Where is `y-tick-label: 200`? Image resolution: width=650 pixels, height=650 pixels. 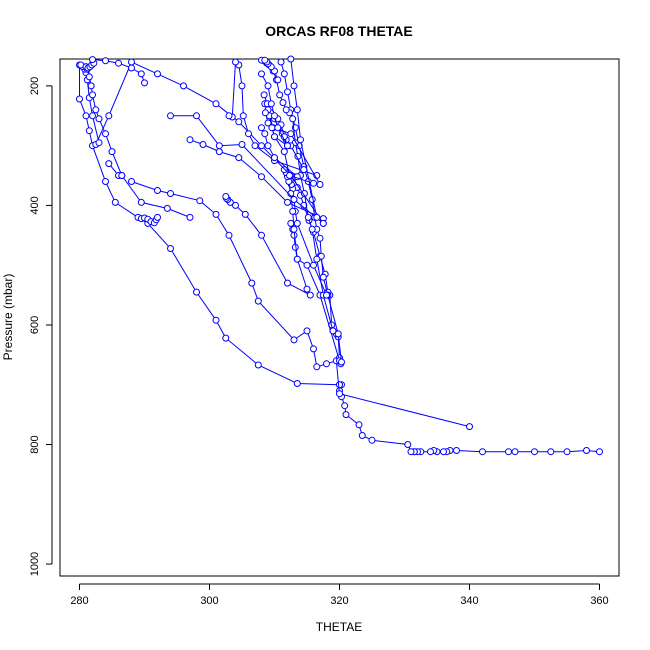
y-tick-label: 200 is located at coordinates (35, 86).